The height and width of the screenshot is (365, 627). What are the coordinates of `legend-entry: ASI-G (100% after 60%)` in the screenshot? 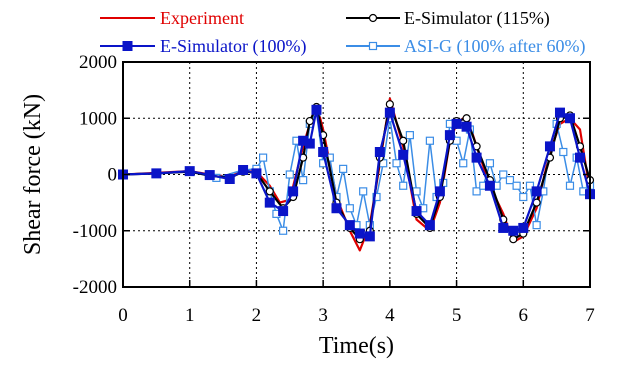 It's located at (465, 46).